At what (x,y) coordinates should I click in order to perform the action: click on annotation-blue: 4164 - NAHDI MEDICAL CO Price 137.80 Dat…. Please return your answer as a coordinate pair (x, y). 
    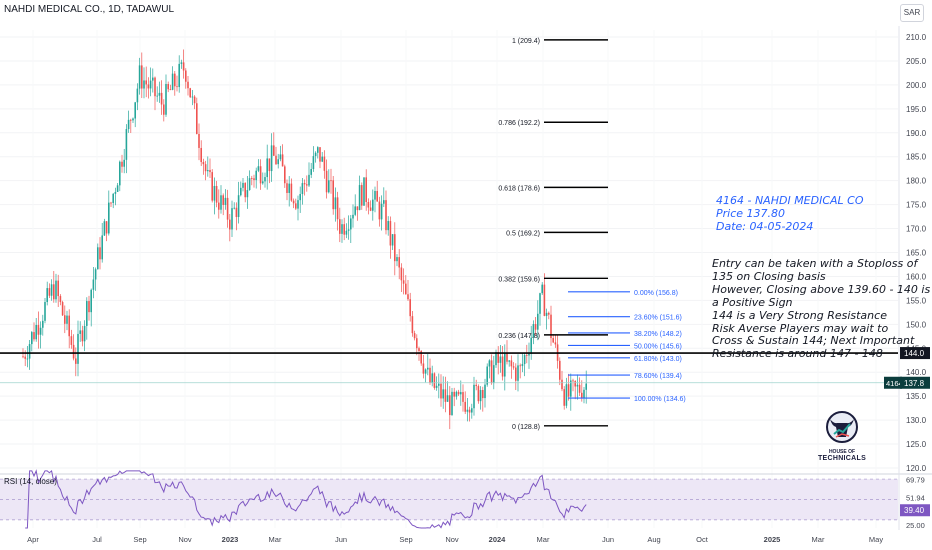
    Looking at the image, I should click on (790, 213).